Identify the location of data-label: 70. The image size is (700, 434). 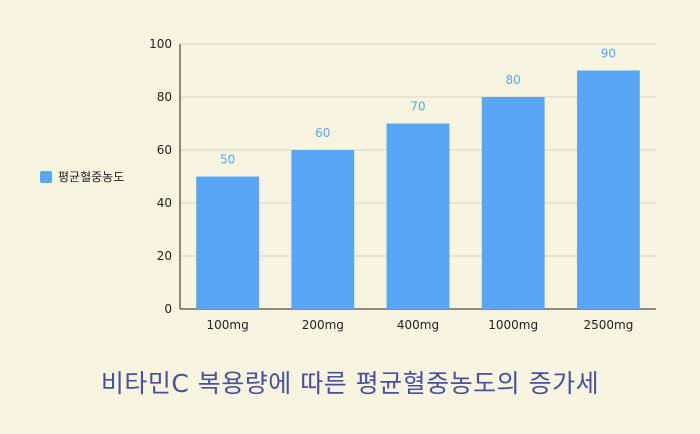
(417, 107).